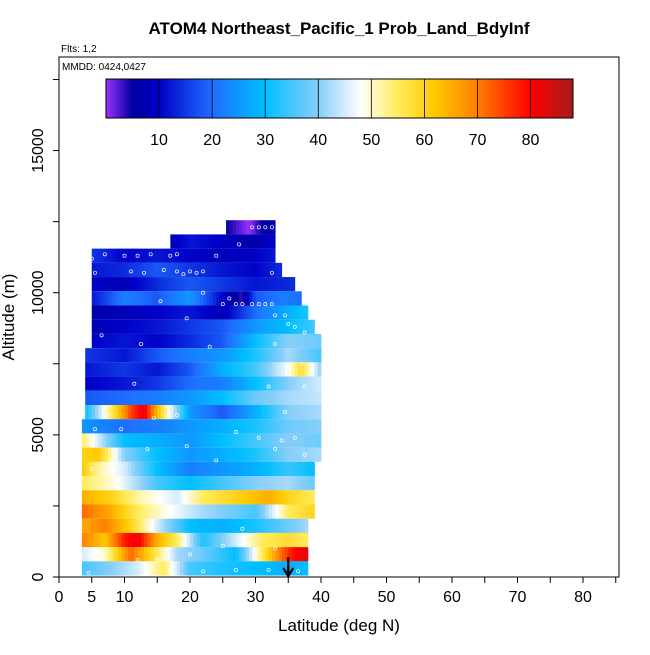 This screenshot has height=655, width=650. I want to click on arrow-head, so click(288, 573).